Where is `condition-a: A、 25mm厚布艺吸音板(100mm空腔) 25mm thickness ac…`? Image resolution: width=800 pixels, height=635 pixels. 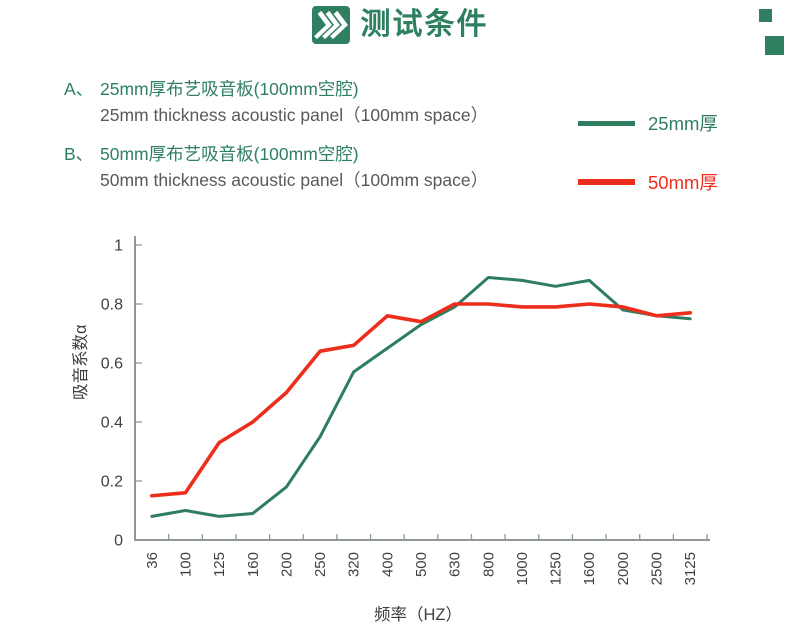 condition-a: A、 25mm厚布艺吸音板(100mm空腔) 25mm thickness ac… is located at coordinates (276, 102).